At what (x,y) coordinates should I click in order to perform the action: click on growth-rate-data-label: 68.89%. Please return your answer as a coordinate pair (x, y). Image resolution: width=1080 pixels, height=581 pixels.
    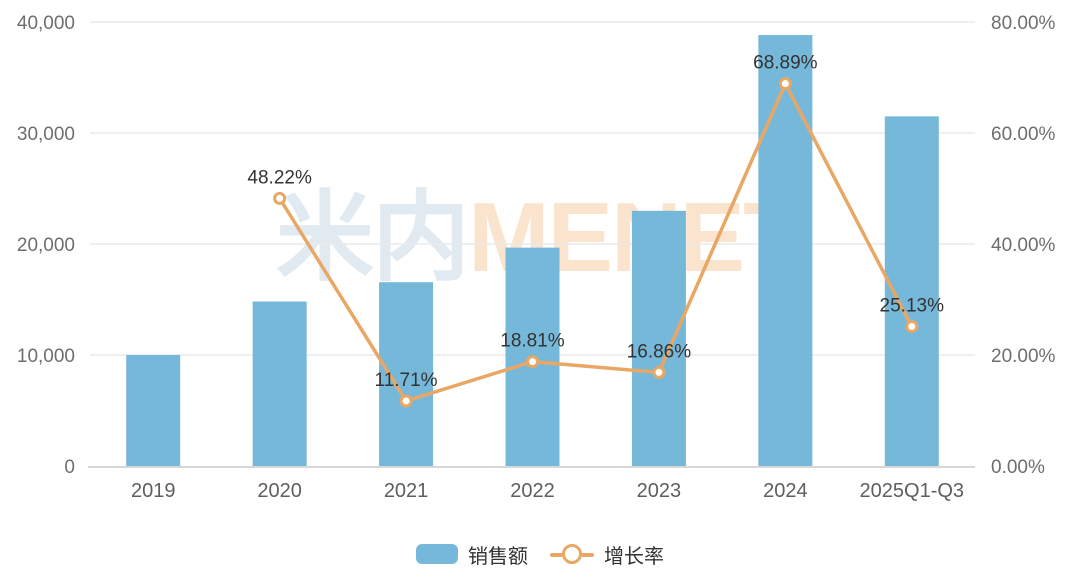
    Looking at the image, I should click on (785, 63).